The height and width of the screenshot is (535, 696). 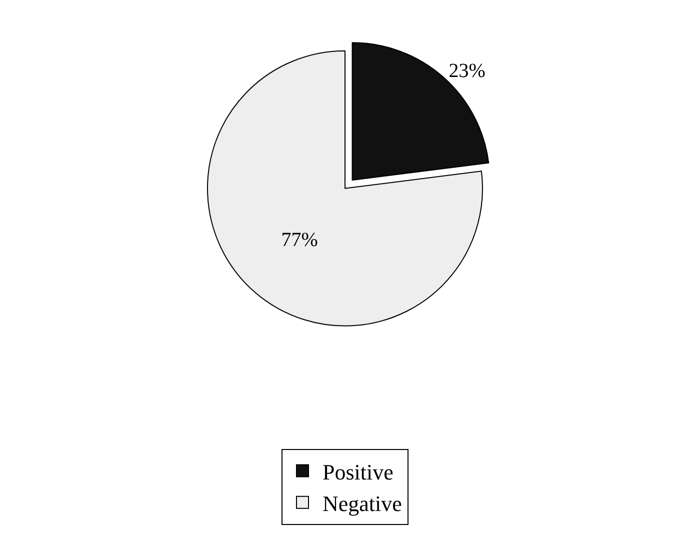 What do you see at coordinates (299, 239) in the screenshot?
I see `data-label: 77%` at bounding box center [299, 239].